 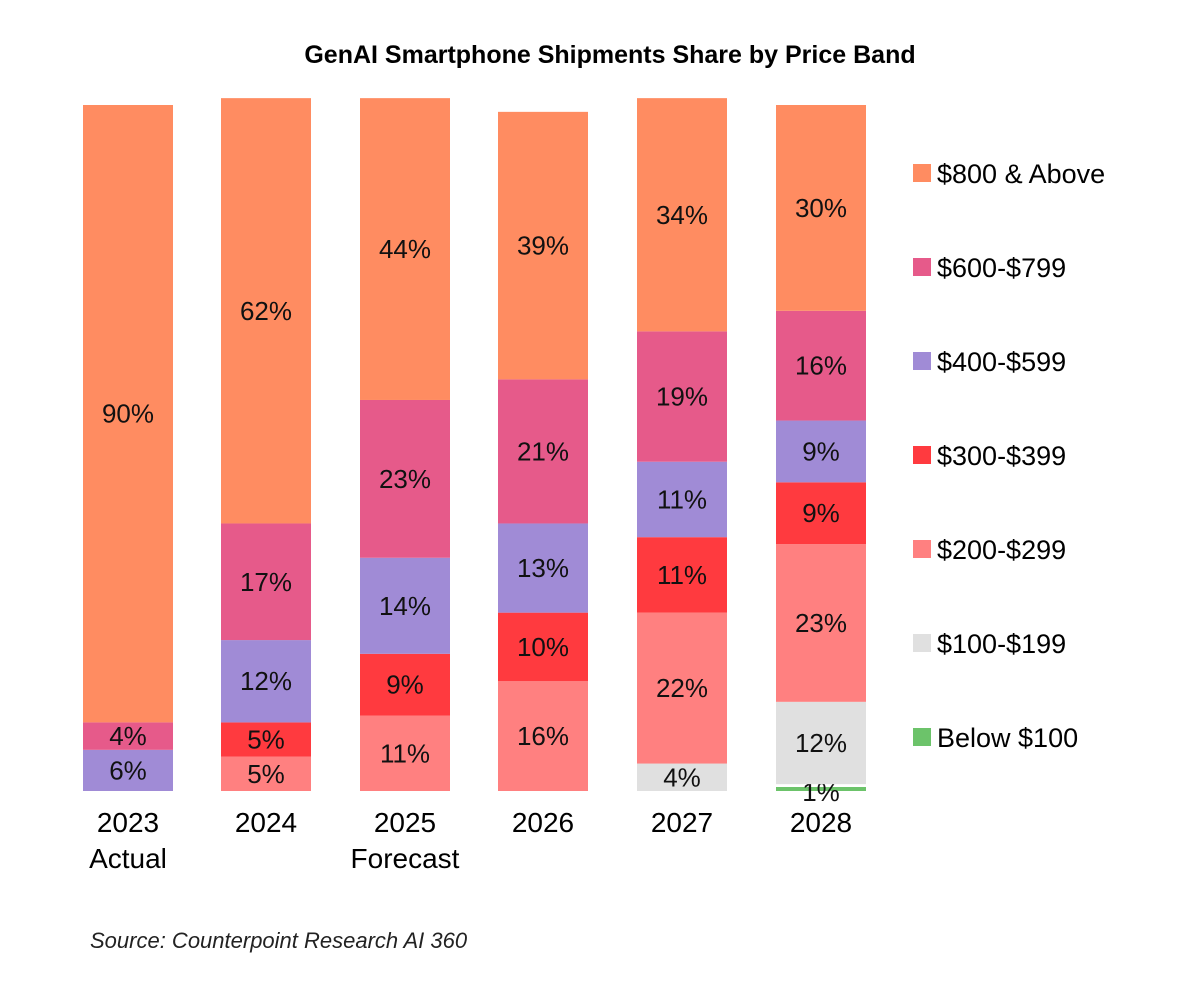 I want to click on legend-item-200-299: $200-$299, so click(x=989, y=550).